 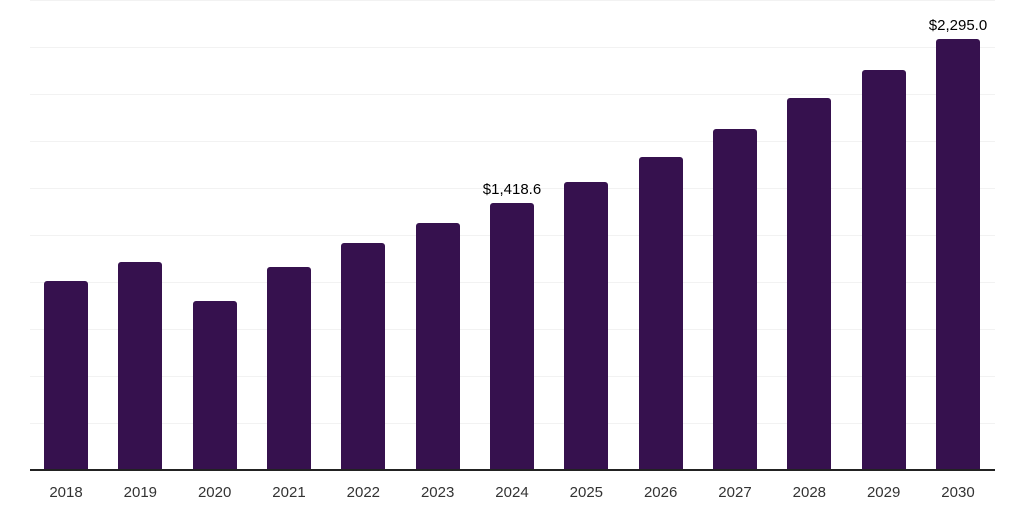 I want to click on bar-2021, so click(x=288, y=368).